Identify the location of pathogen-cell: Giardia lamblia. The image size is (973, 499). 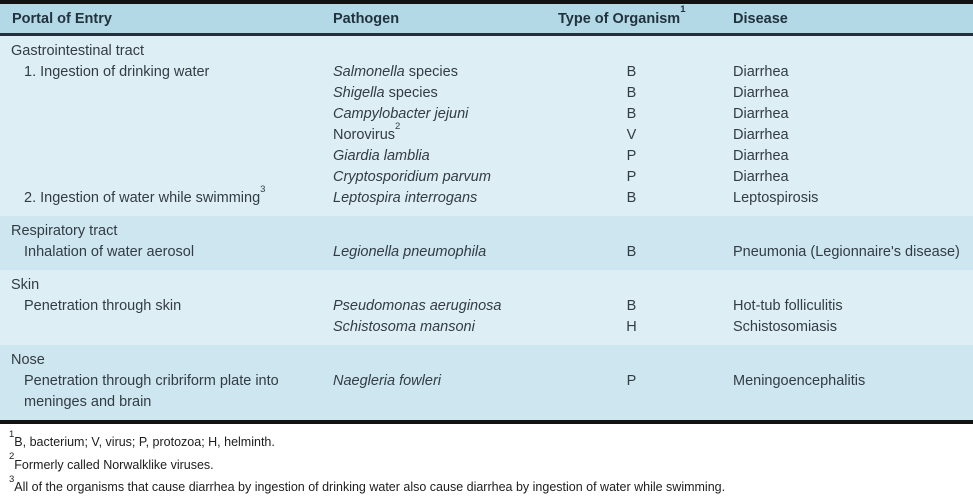
(445, 156).